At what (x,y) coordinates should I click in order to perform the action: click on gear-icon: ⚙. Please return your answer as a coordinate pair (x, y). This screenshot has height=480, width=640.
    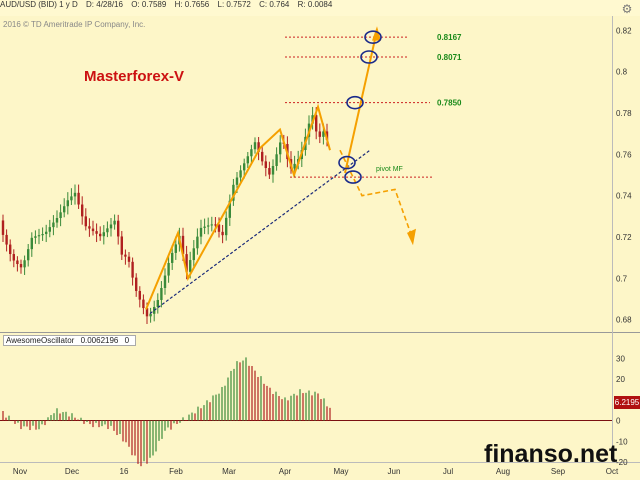
    Looking at the image, I should click on (627, 9).